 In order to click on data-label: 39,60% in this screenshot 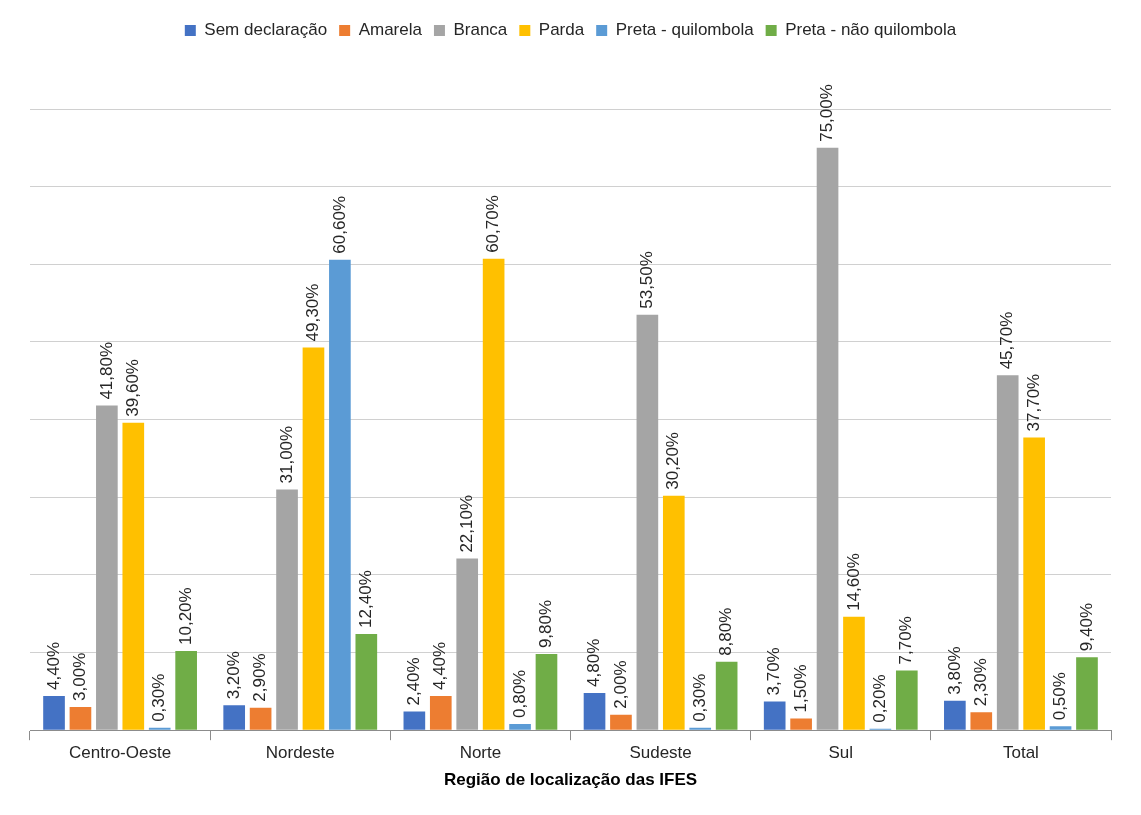, I will do `click(132, 388)`.